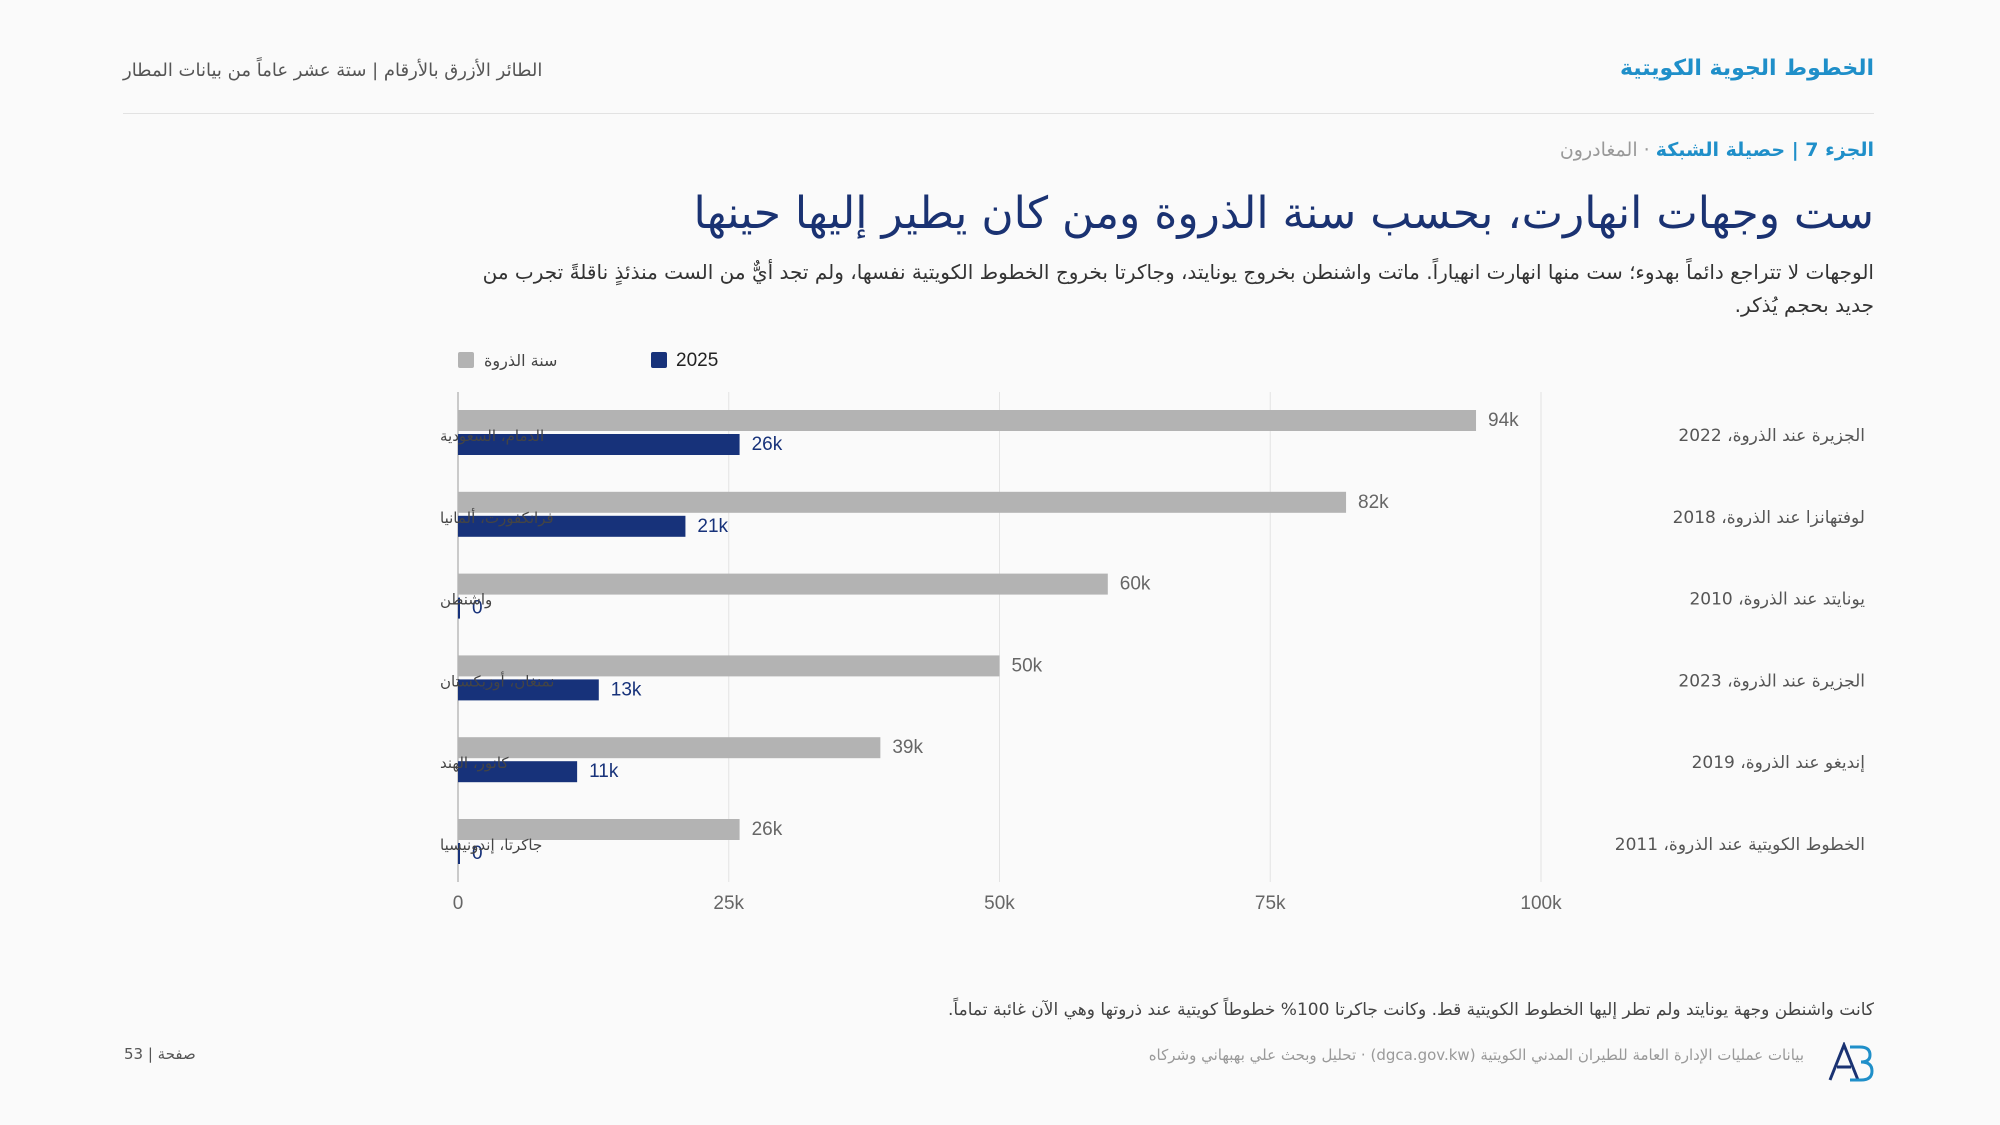 This screenshot has height=1125, width=2000. I want to click on legend-label-peak: سنة الذروة, so click(520, 361).